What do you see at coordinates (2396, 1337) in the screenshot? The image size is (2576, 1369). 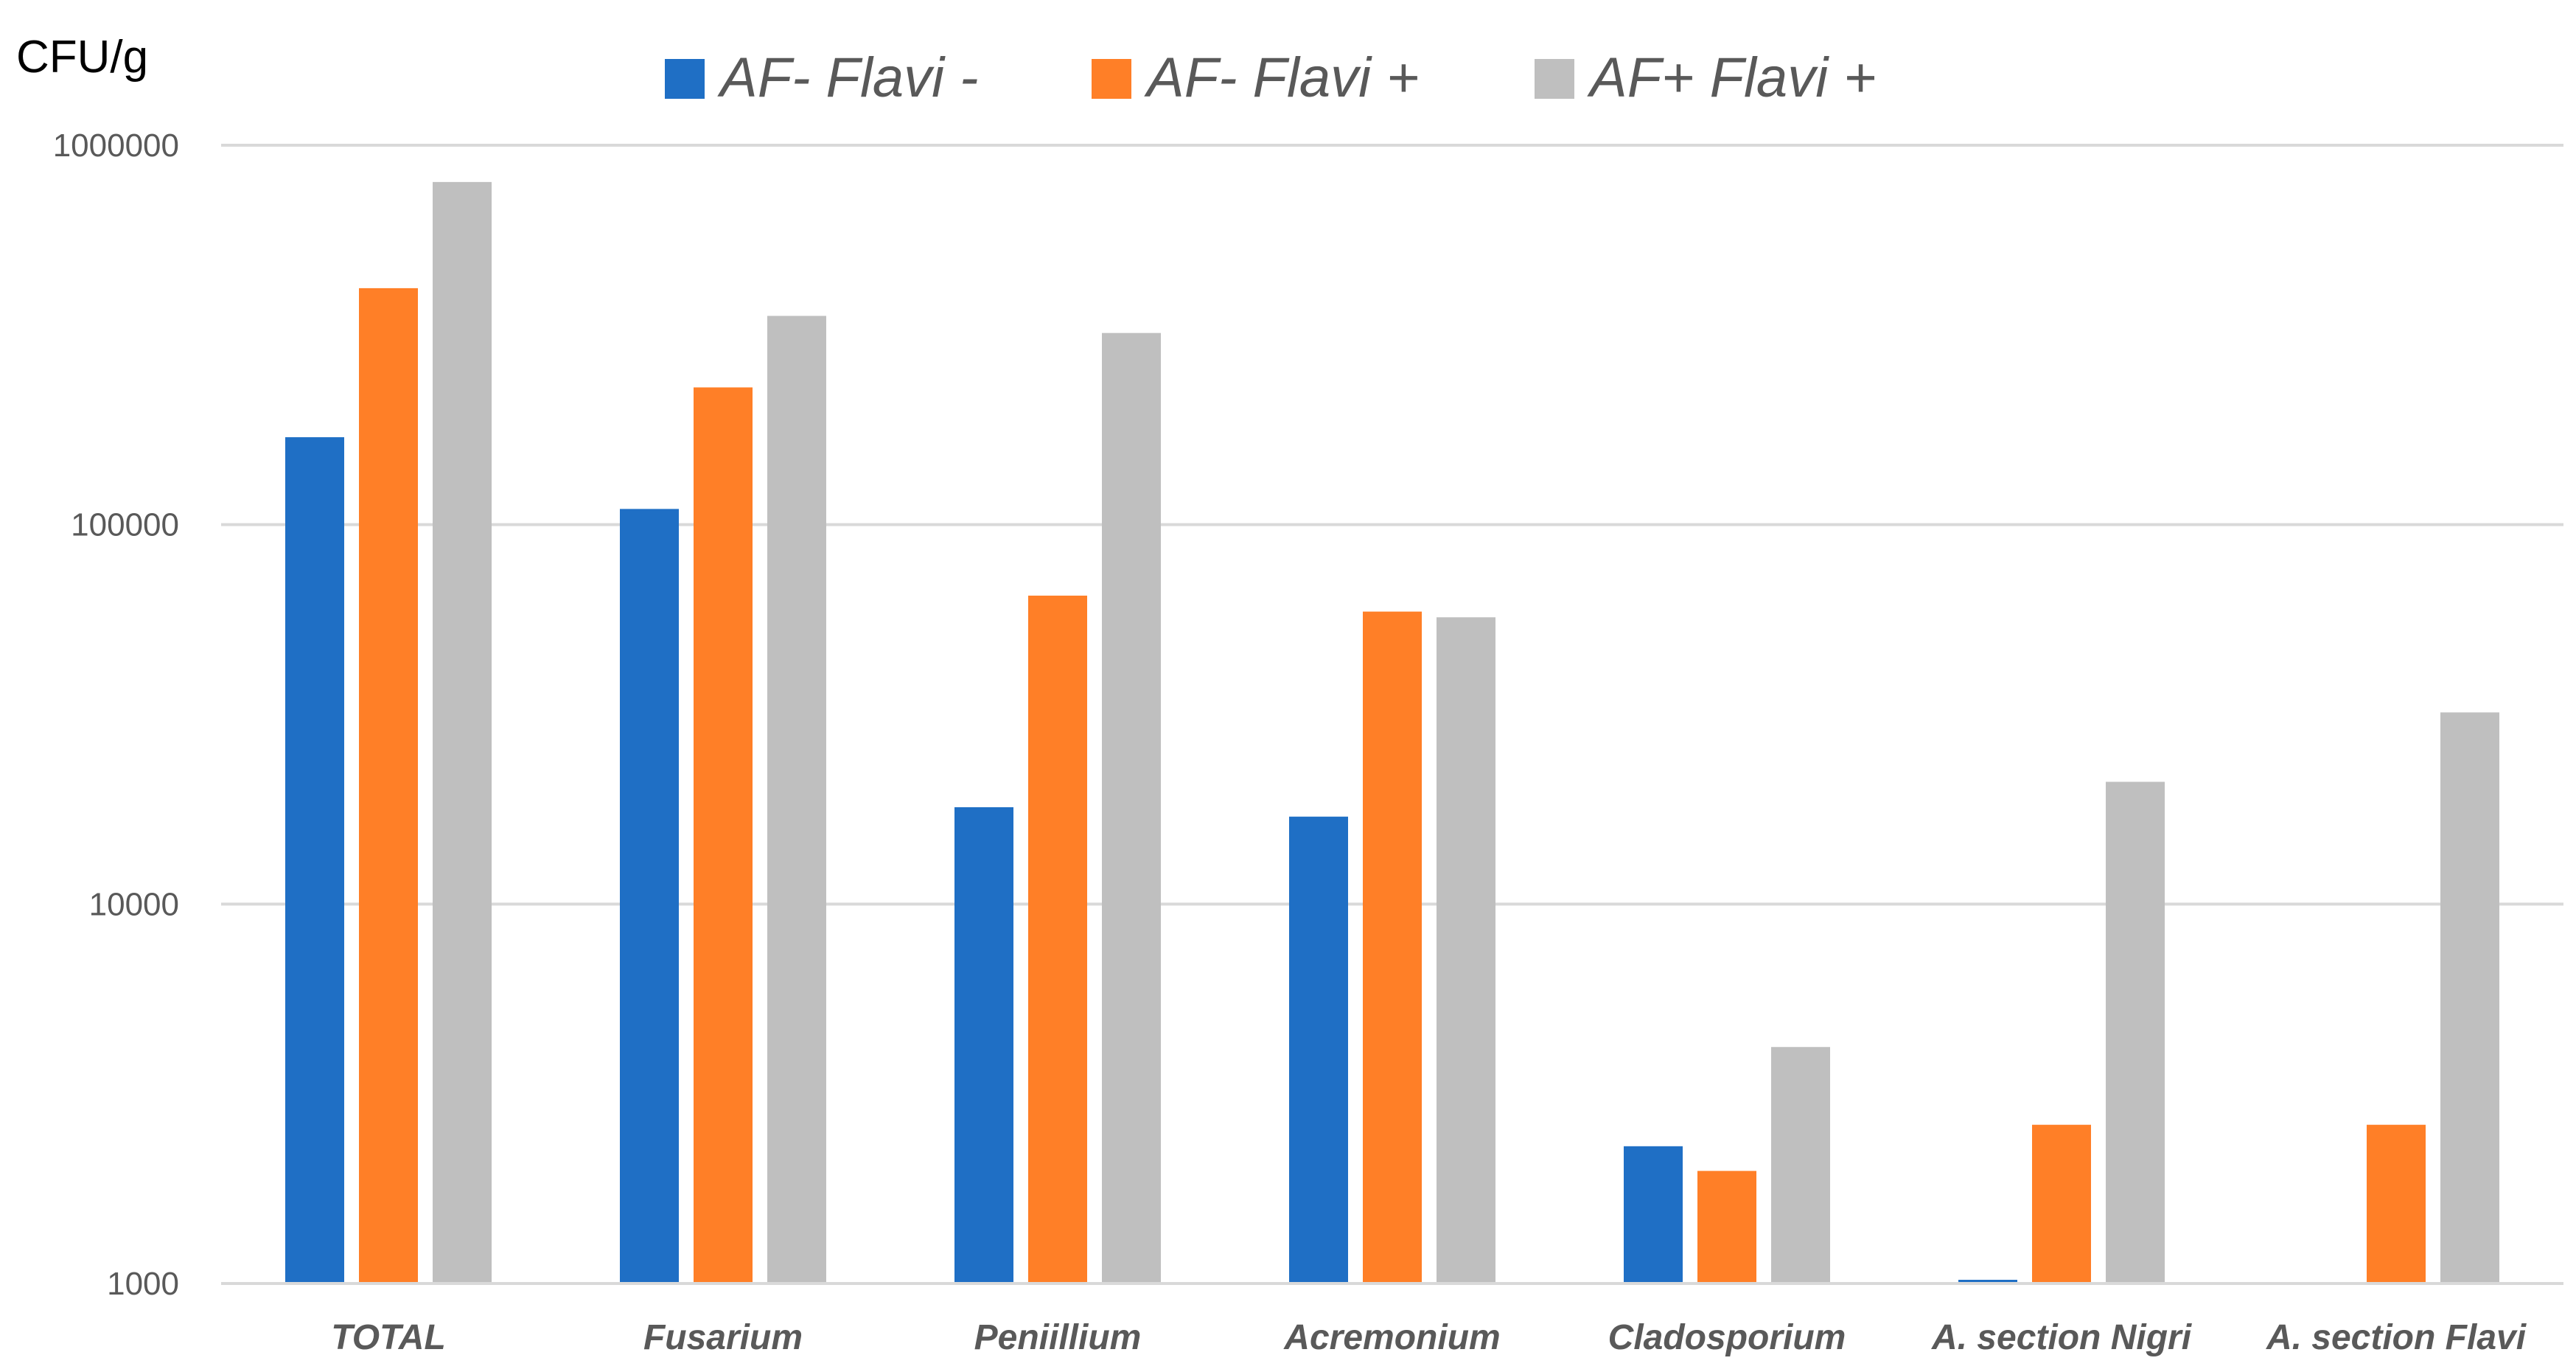 I see `x-tick-label: A. section Flavi` at bounding box center [2396, 1337].